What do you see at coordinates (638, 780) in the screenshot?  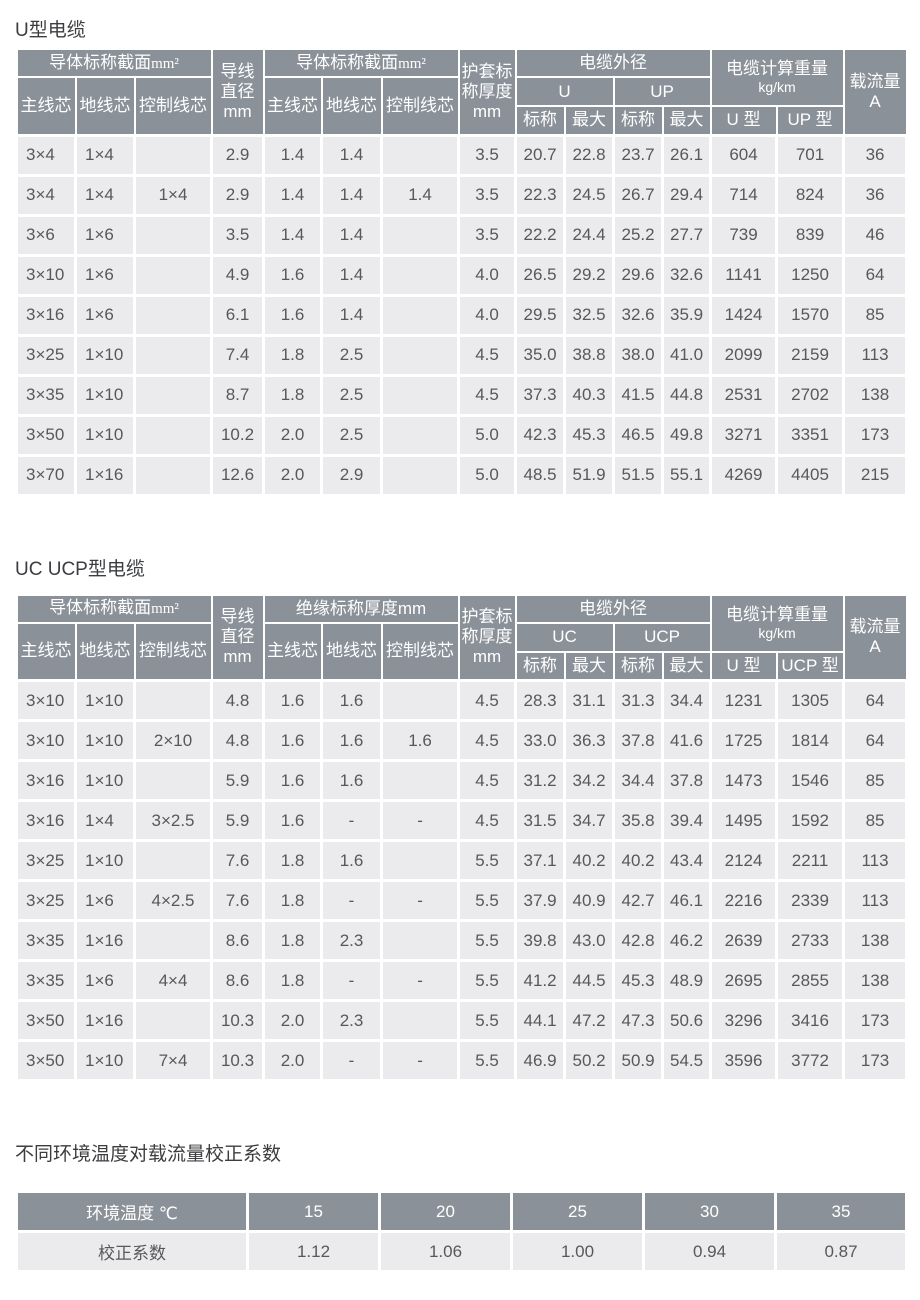 I see `table-cell: 34.4` at bounding box center [638, 780].